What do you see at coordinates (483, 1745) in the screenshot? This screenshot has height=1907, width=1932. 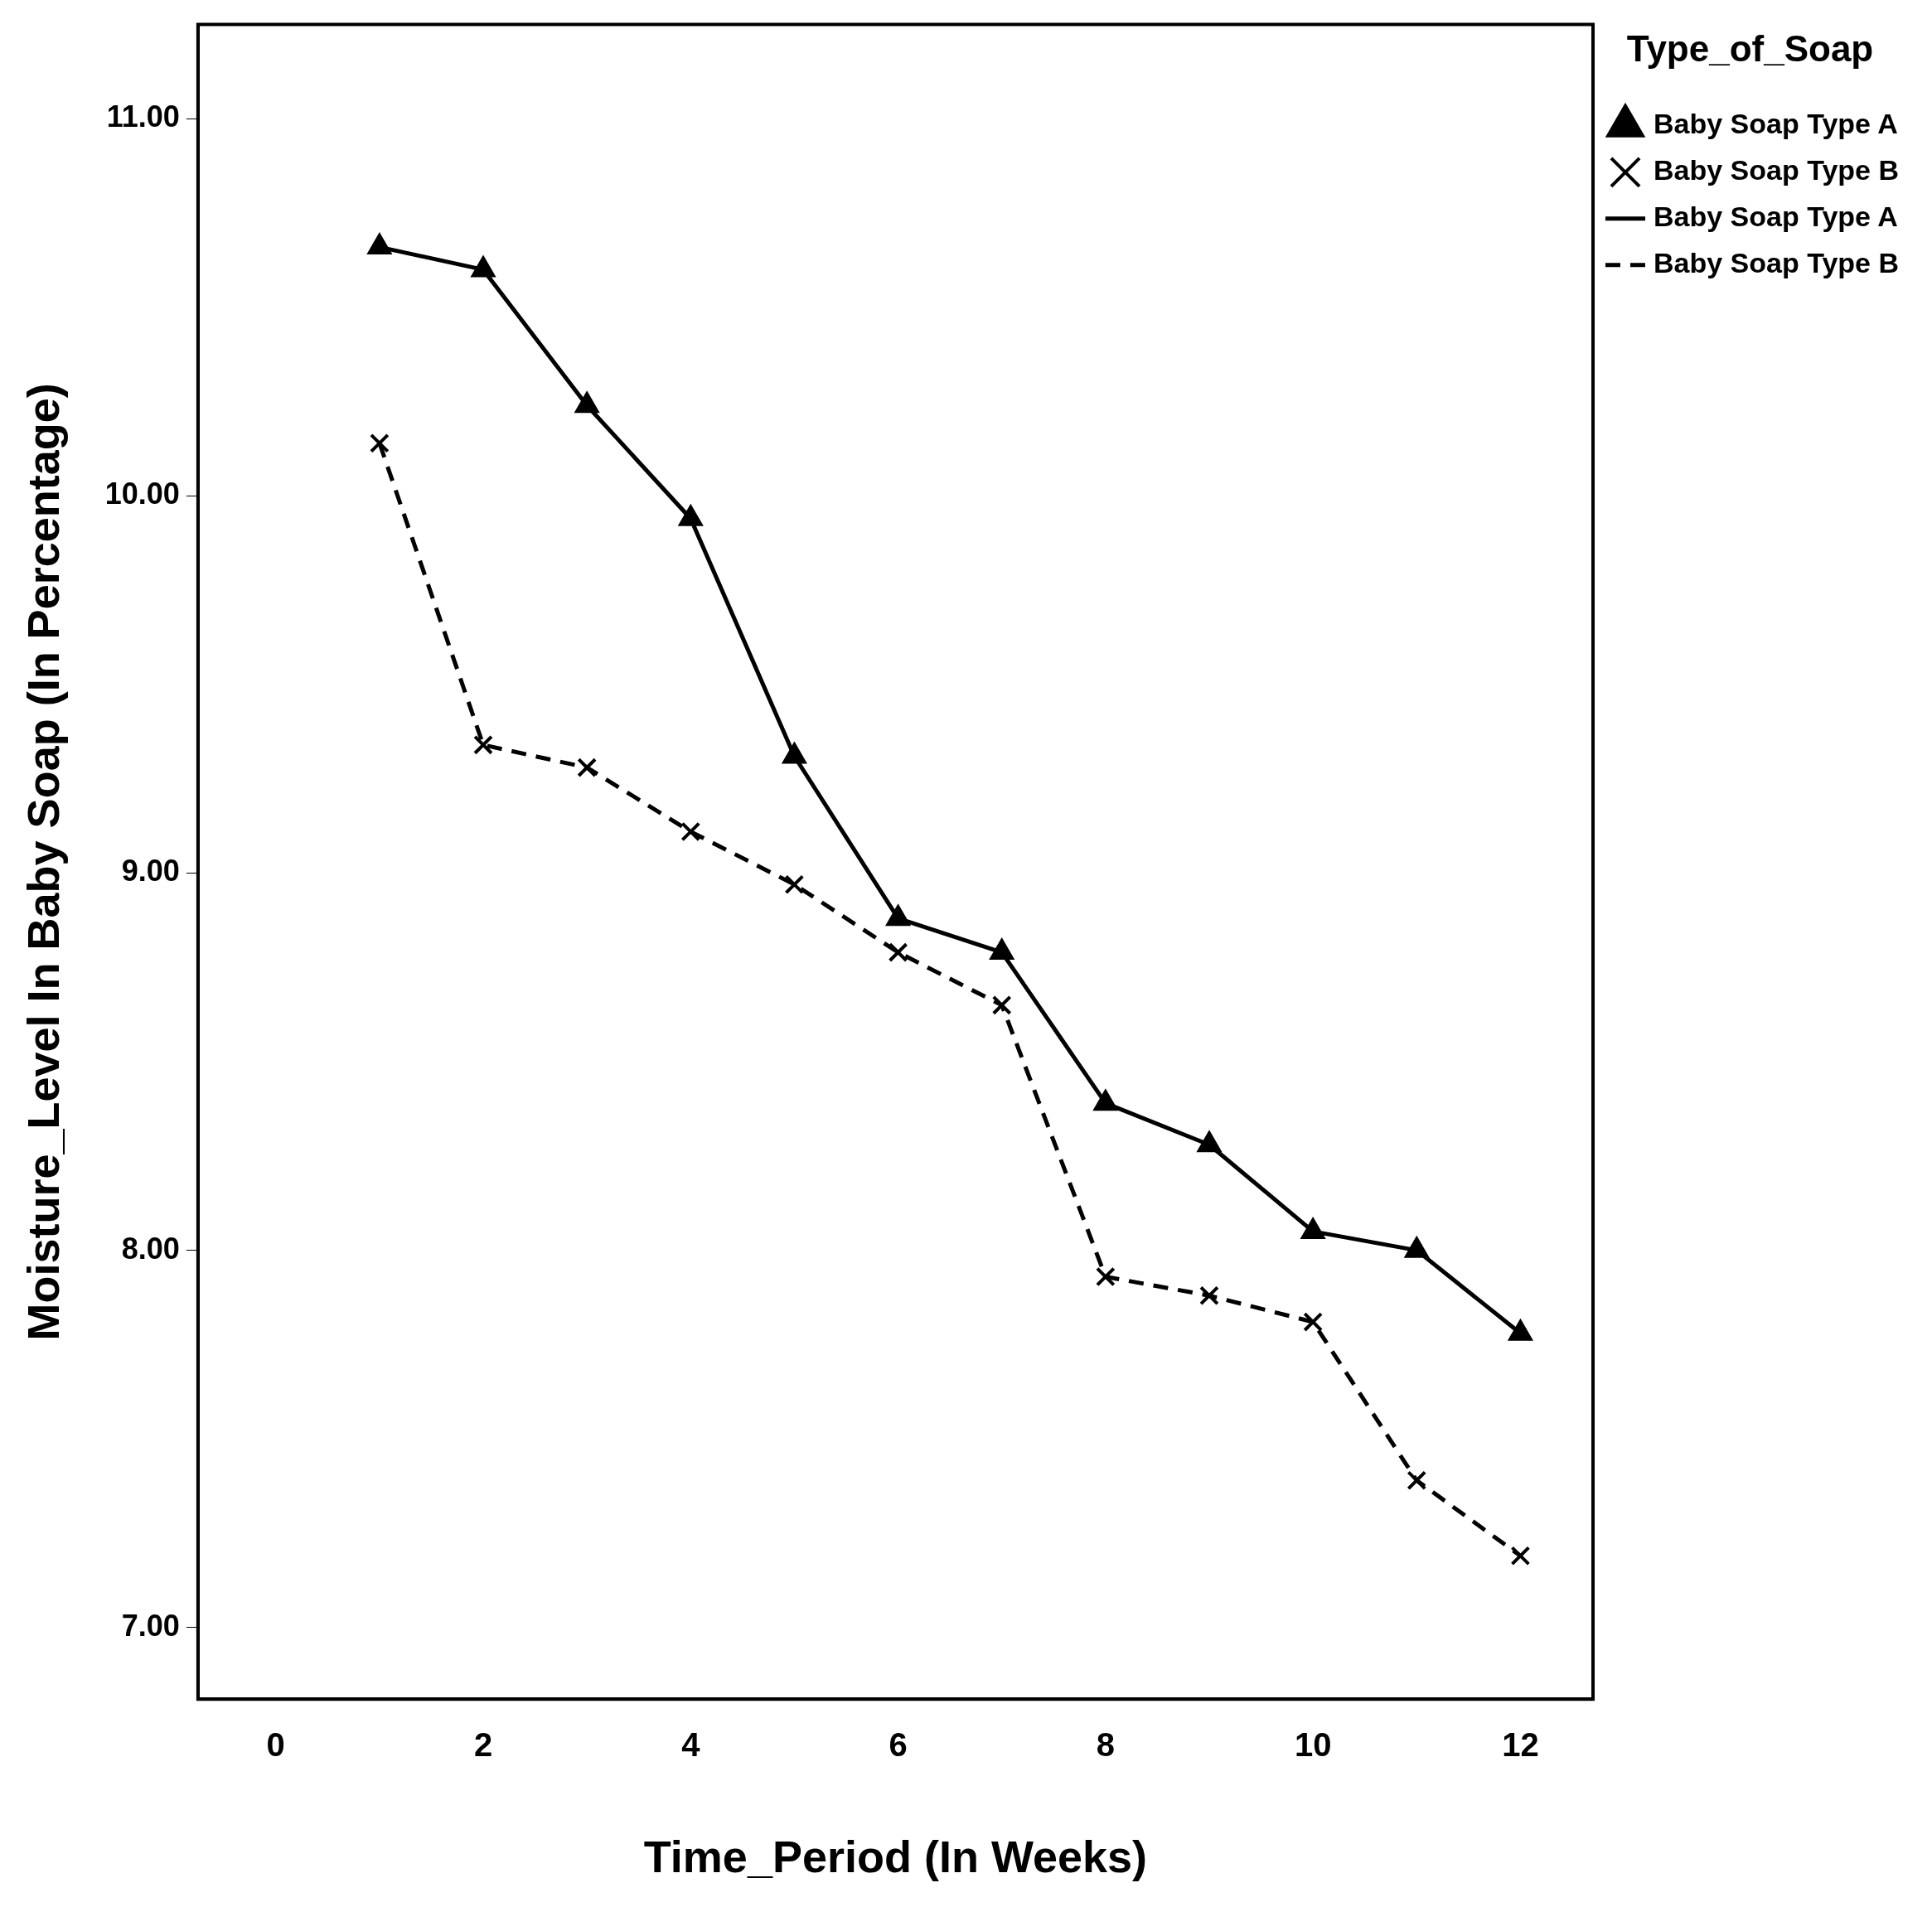 I see `x-tick-label: 2` at bounding box center [483, 1745].